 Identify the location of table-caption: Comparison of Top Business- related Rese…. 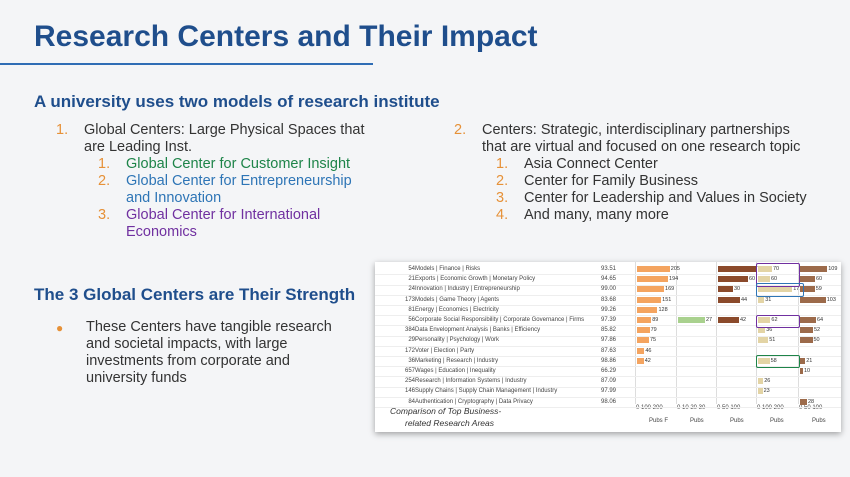
(446, 417).